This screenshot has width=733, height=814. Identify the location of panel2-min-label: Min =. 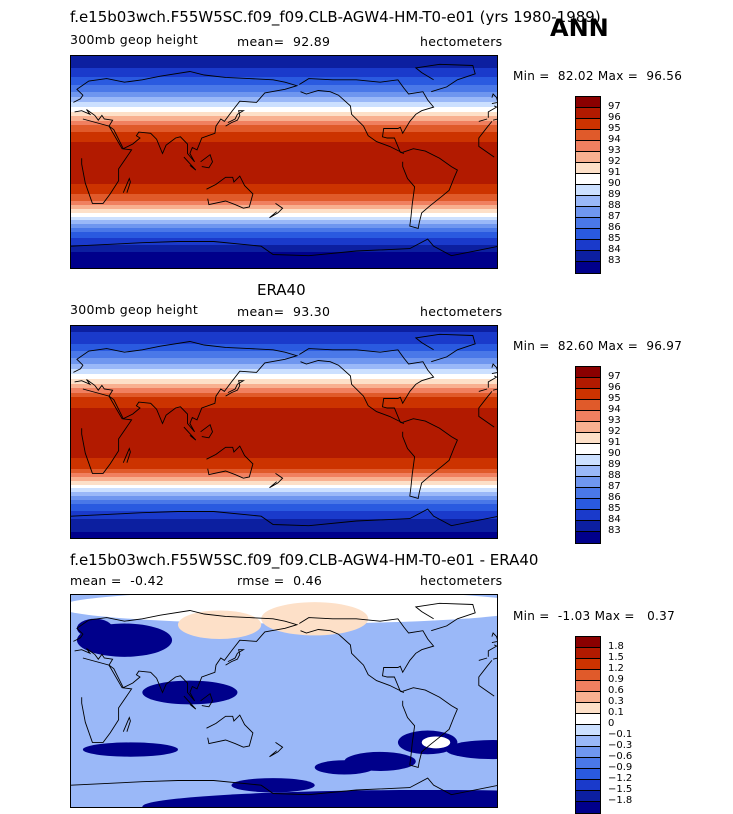
(531, 346).